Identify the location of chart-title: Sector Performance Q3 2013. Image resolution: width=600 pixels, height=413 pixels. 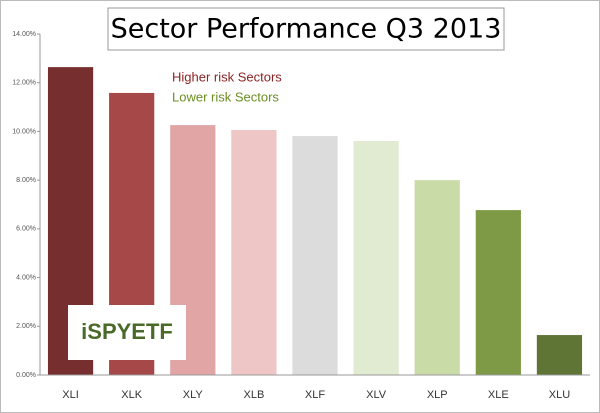
(306, 29).